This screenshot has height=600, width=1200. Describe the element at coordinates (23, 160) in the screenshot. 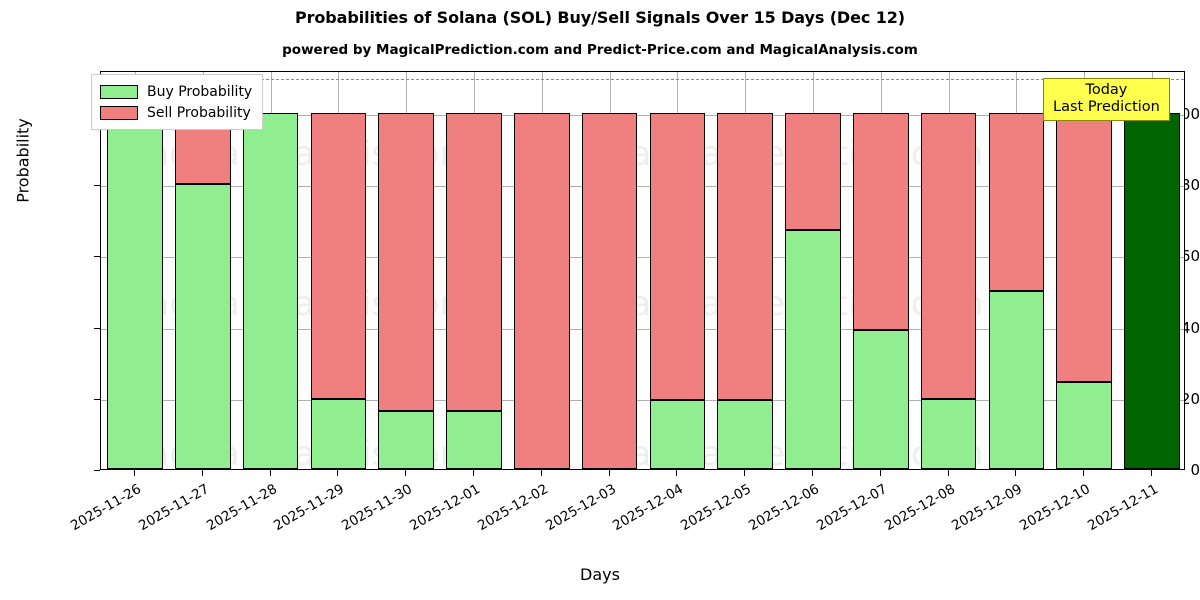

I see `y-axis-label: Probability` at that location.